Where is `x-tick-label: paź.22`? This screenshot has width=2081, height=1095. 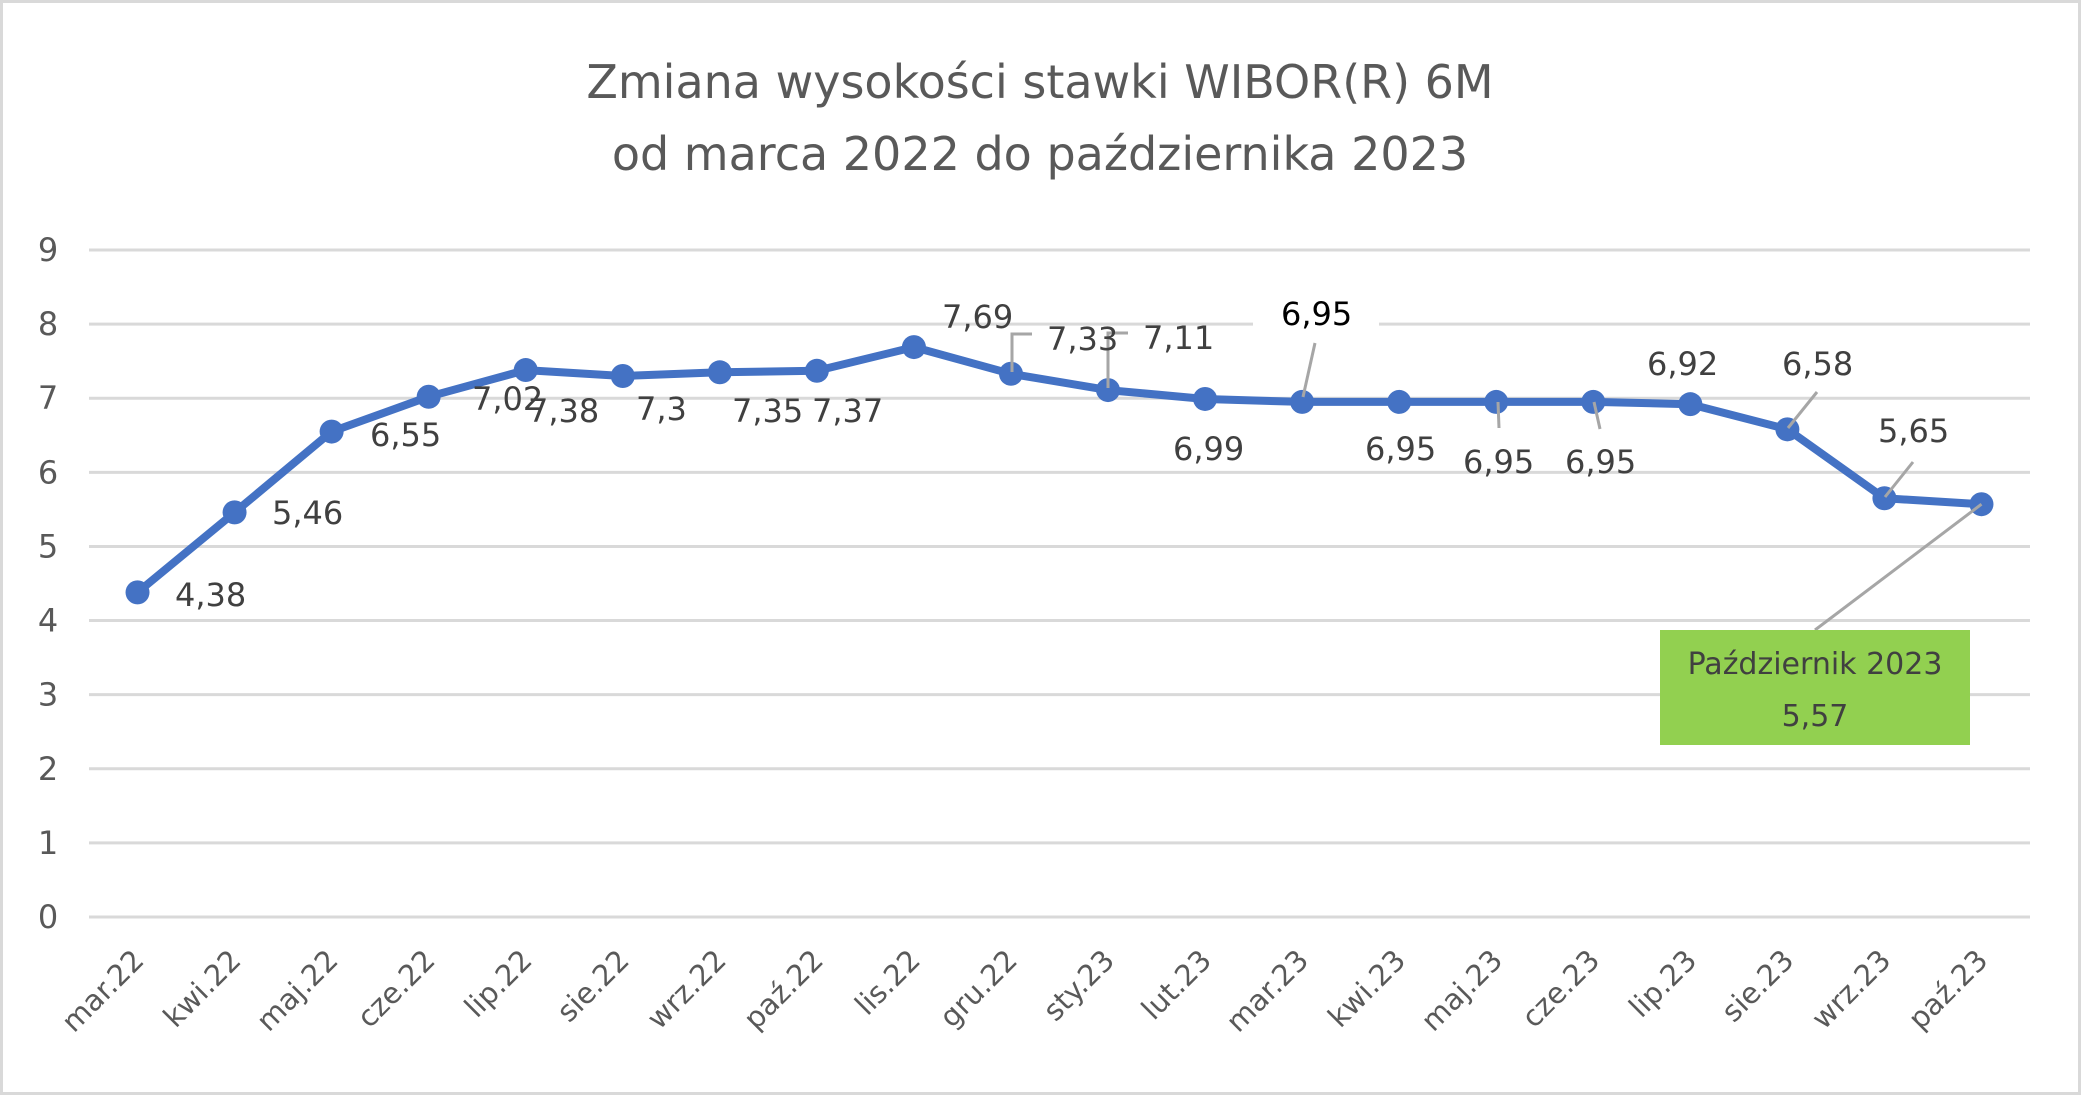 x-tick-label: paź.22 is located at coordinates (783, 989).